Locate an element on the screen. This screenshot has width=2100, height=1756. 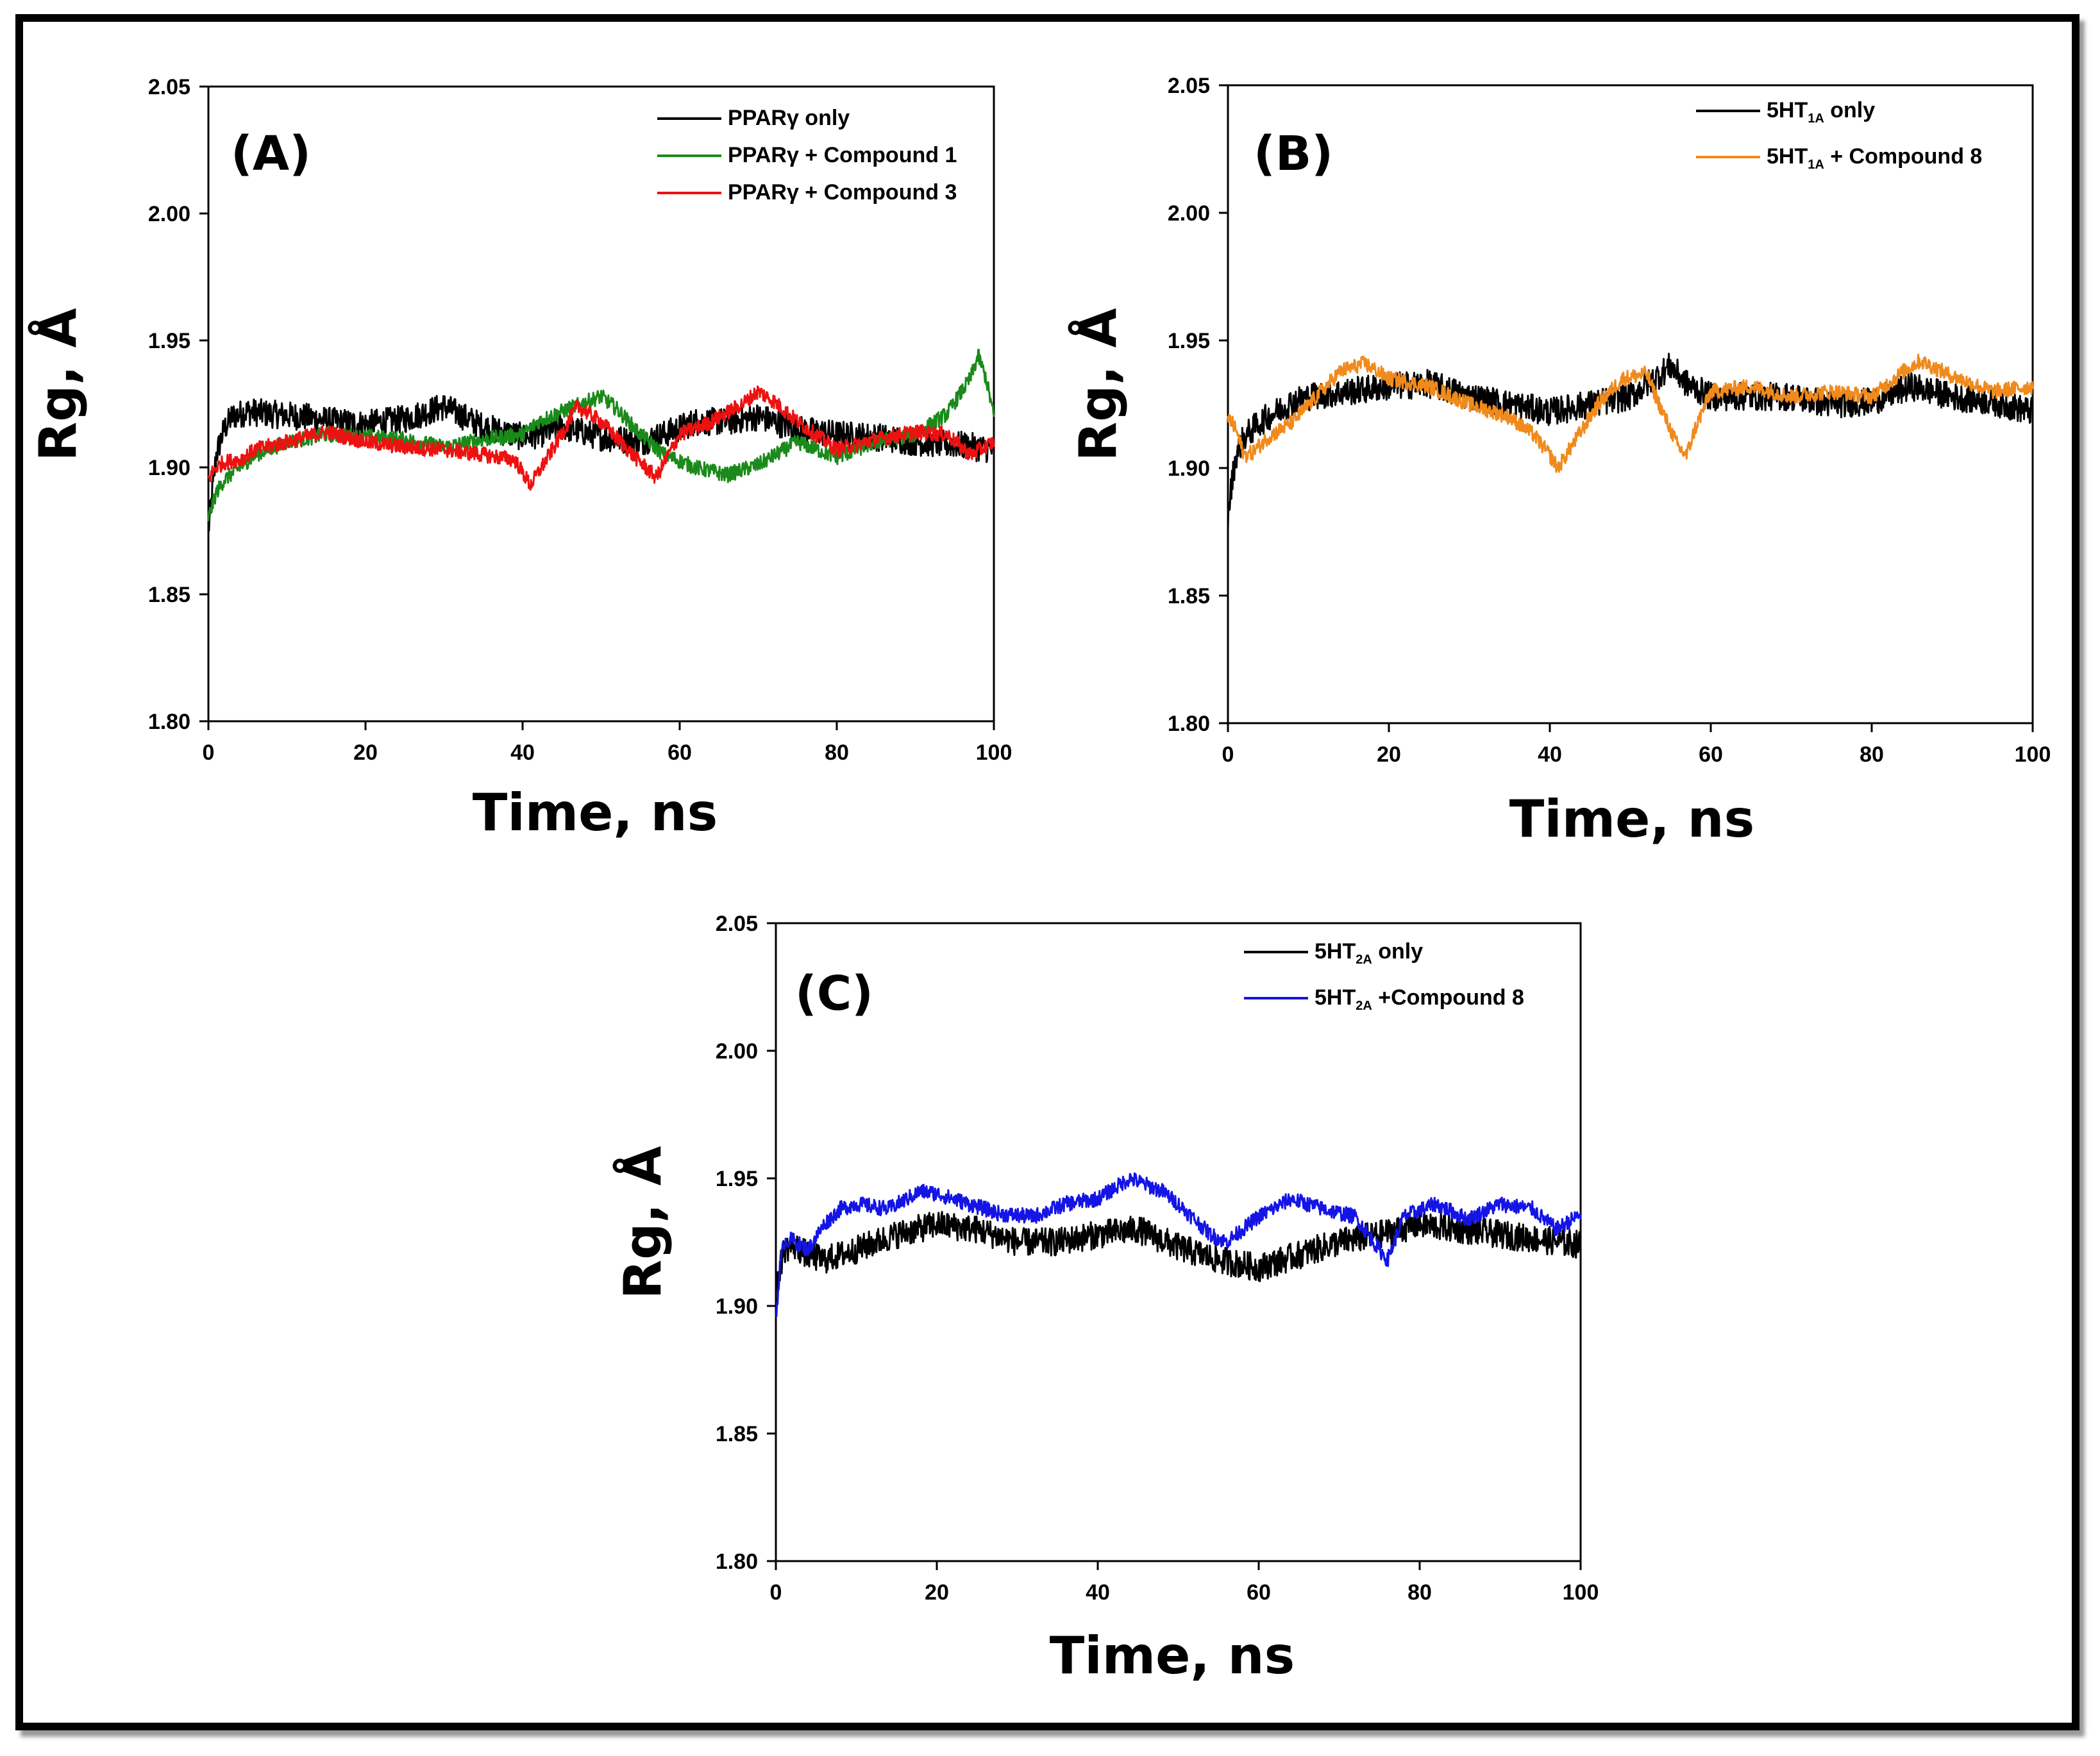
legend-label: 5HT1A + Compound 8 is located at coordinates (1874, 158).